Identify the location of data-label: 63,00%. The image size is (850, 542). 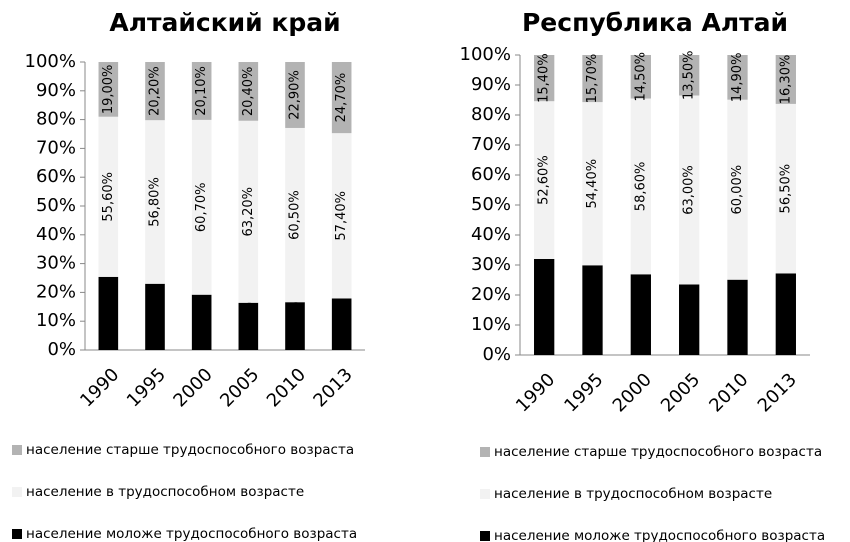
(689, 190).